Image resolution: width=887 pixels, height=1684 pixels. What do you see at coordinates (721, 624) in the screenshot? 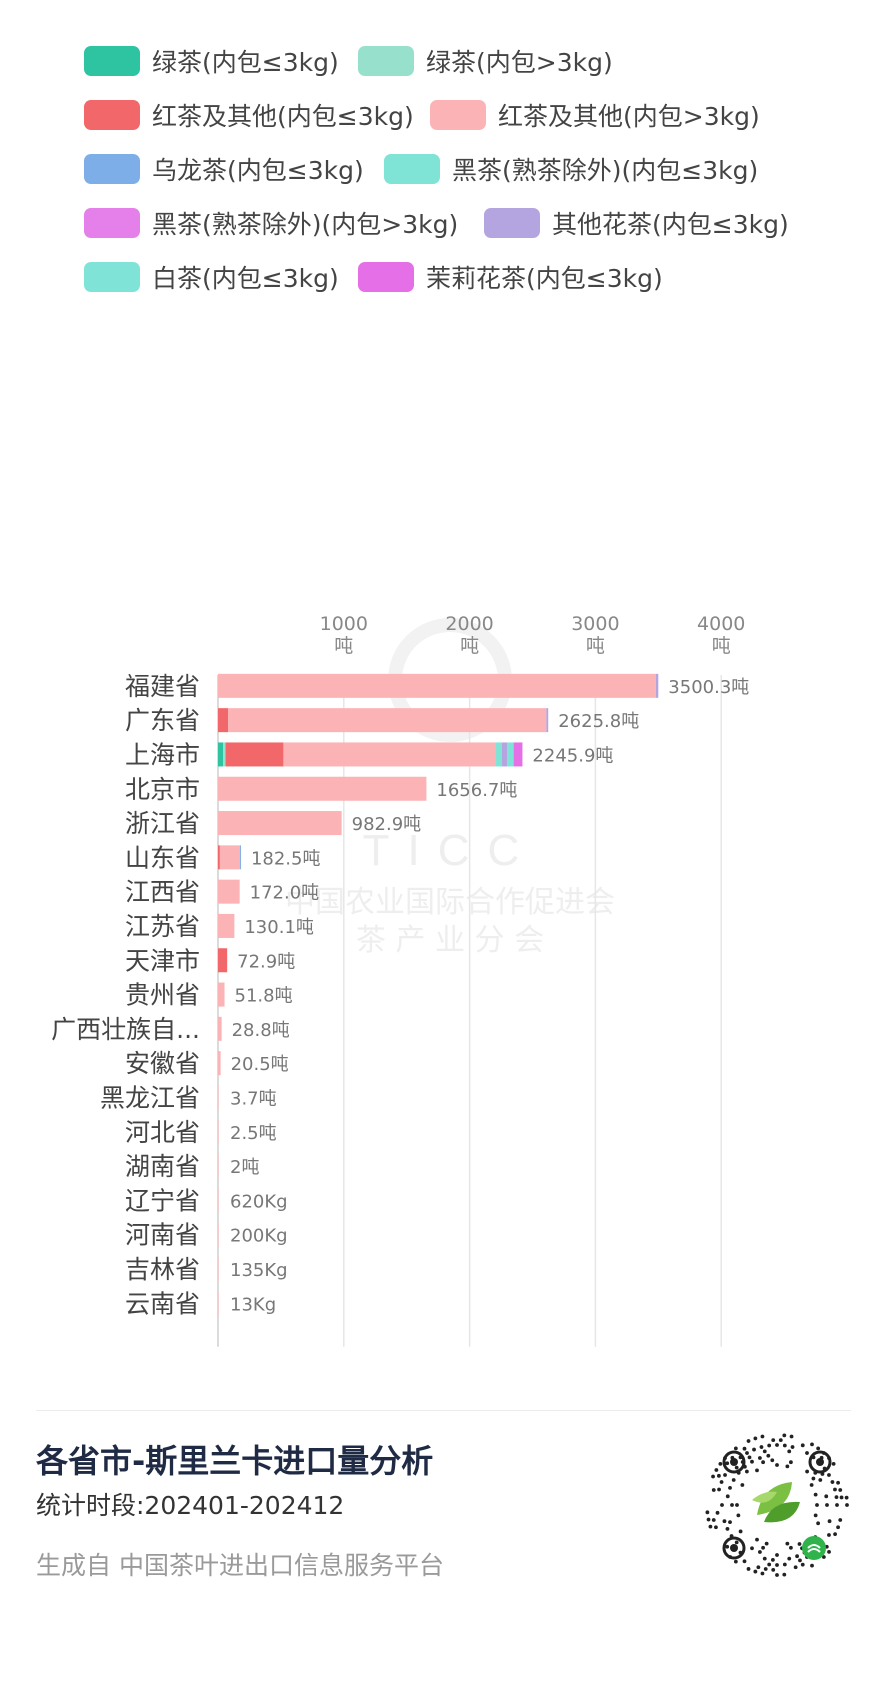
I see `x-tick-label: 4000` at bounding box center [721, 624].